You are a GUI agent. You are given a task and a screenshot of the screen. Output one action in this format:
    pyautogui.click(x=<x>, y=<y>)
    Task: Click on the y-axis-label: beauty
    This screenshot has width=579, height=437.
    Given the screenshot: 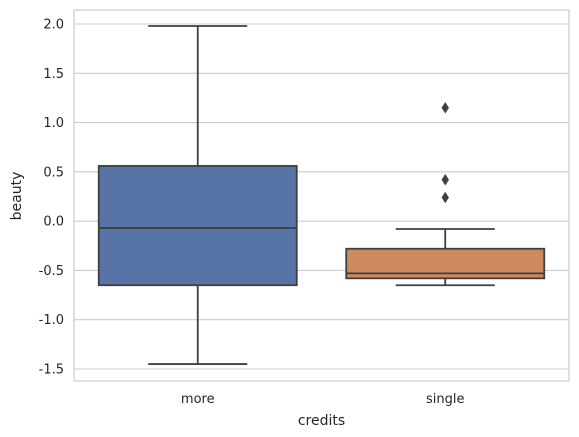 What is the action you would take?
    pyautogui.click(x=17, y=196)
    